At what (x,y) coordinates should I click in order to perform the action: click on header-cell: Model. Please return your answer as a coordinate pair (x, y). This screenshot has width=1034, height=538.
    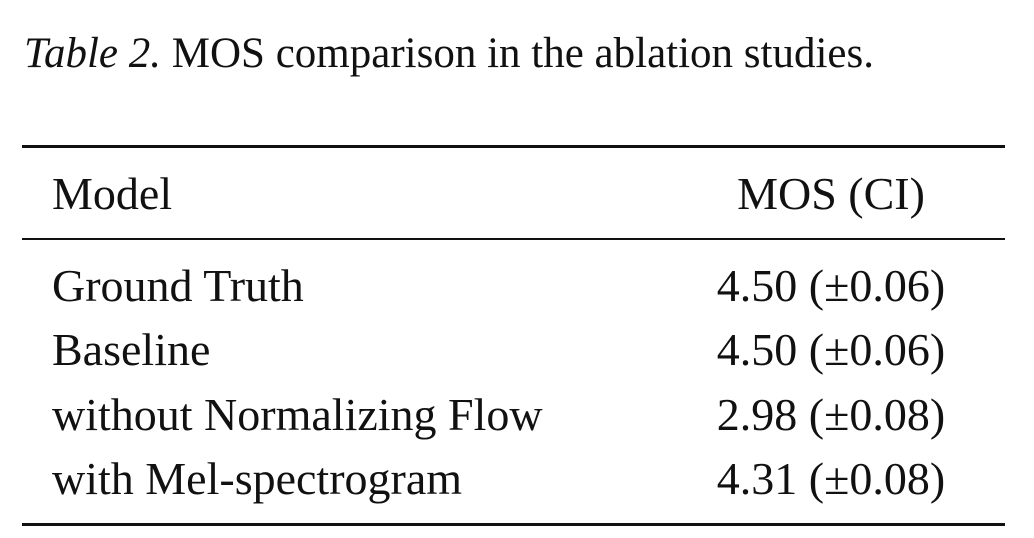
    Looking at the image, I should click on (112, 193).